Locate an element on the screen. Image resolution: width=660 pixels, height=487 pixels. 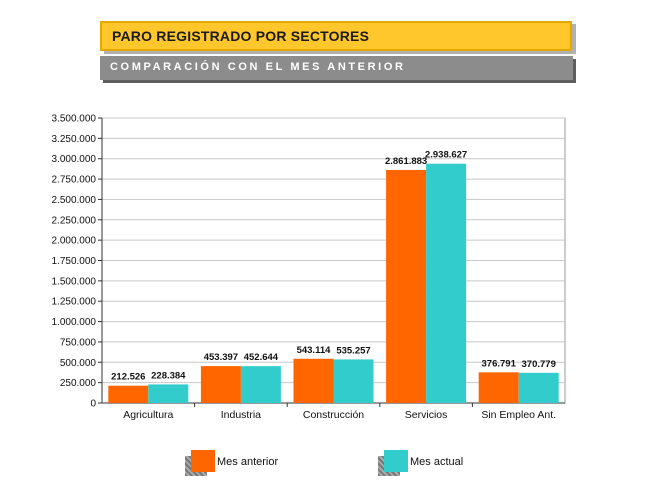
x-category-label: Servicios is located at coordinates (426, 415).